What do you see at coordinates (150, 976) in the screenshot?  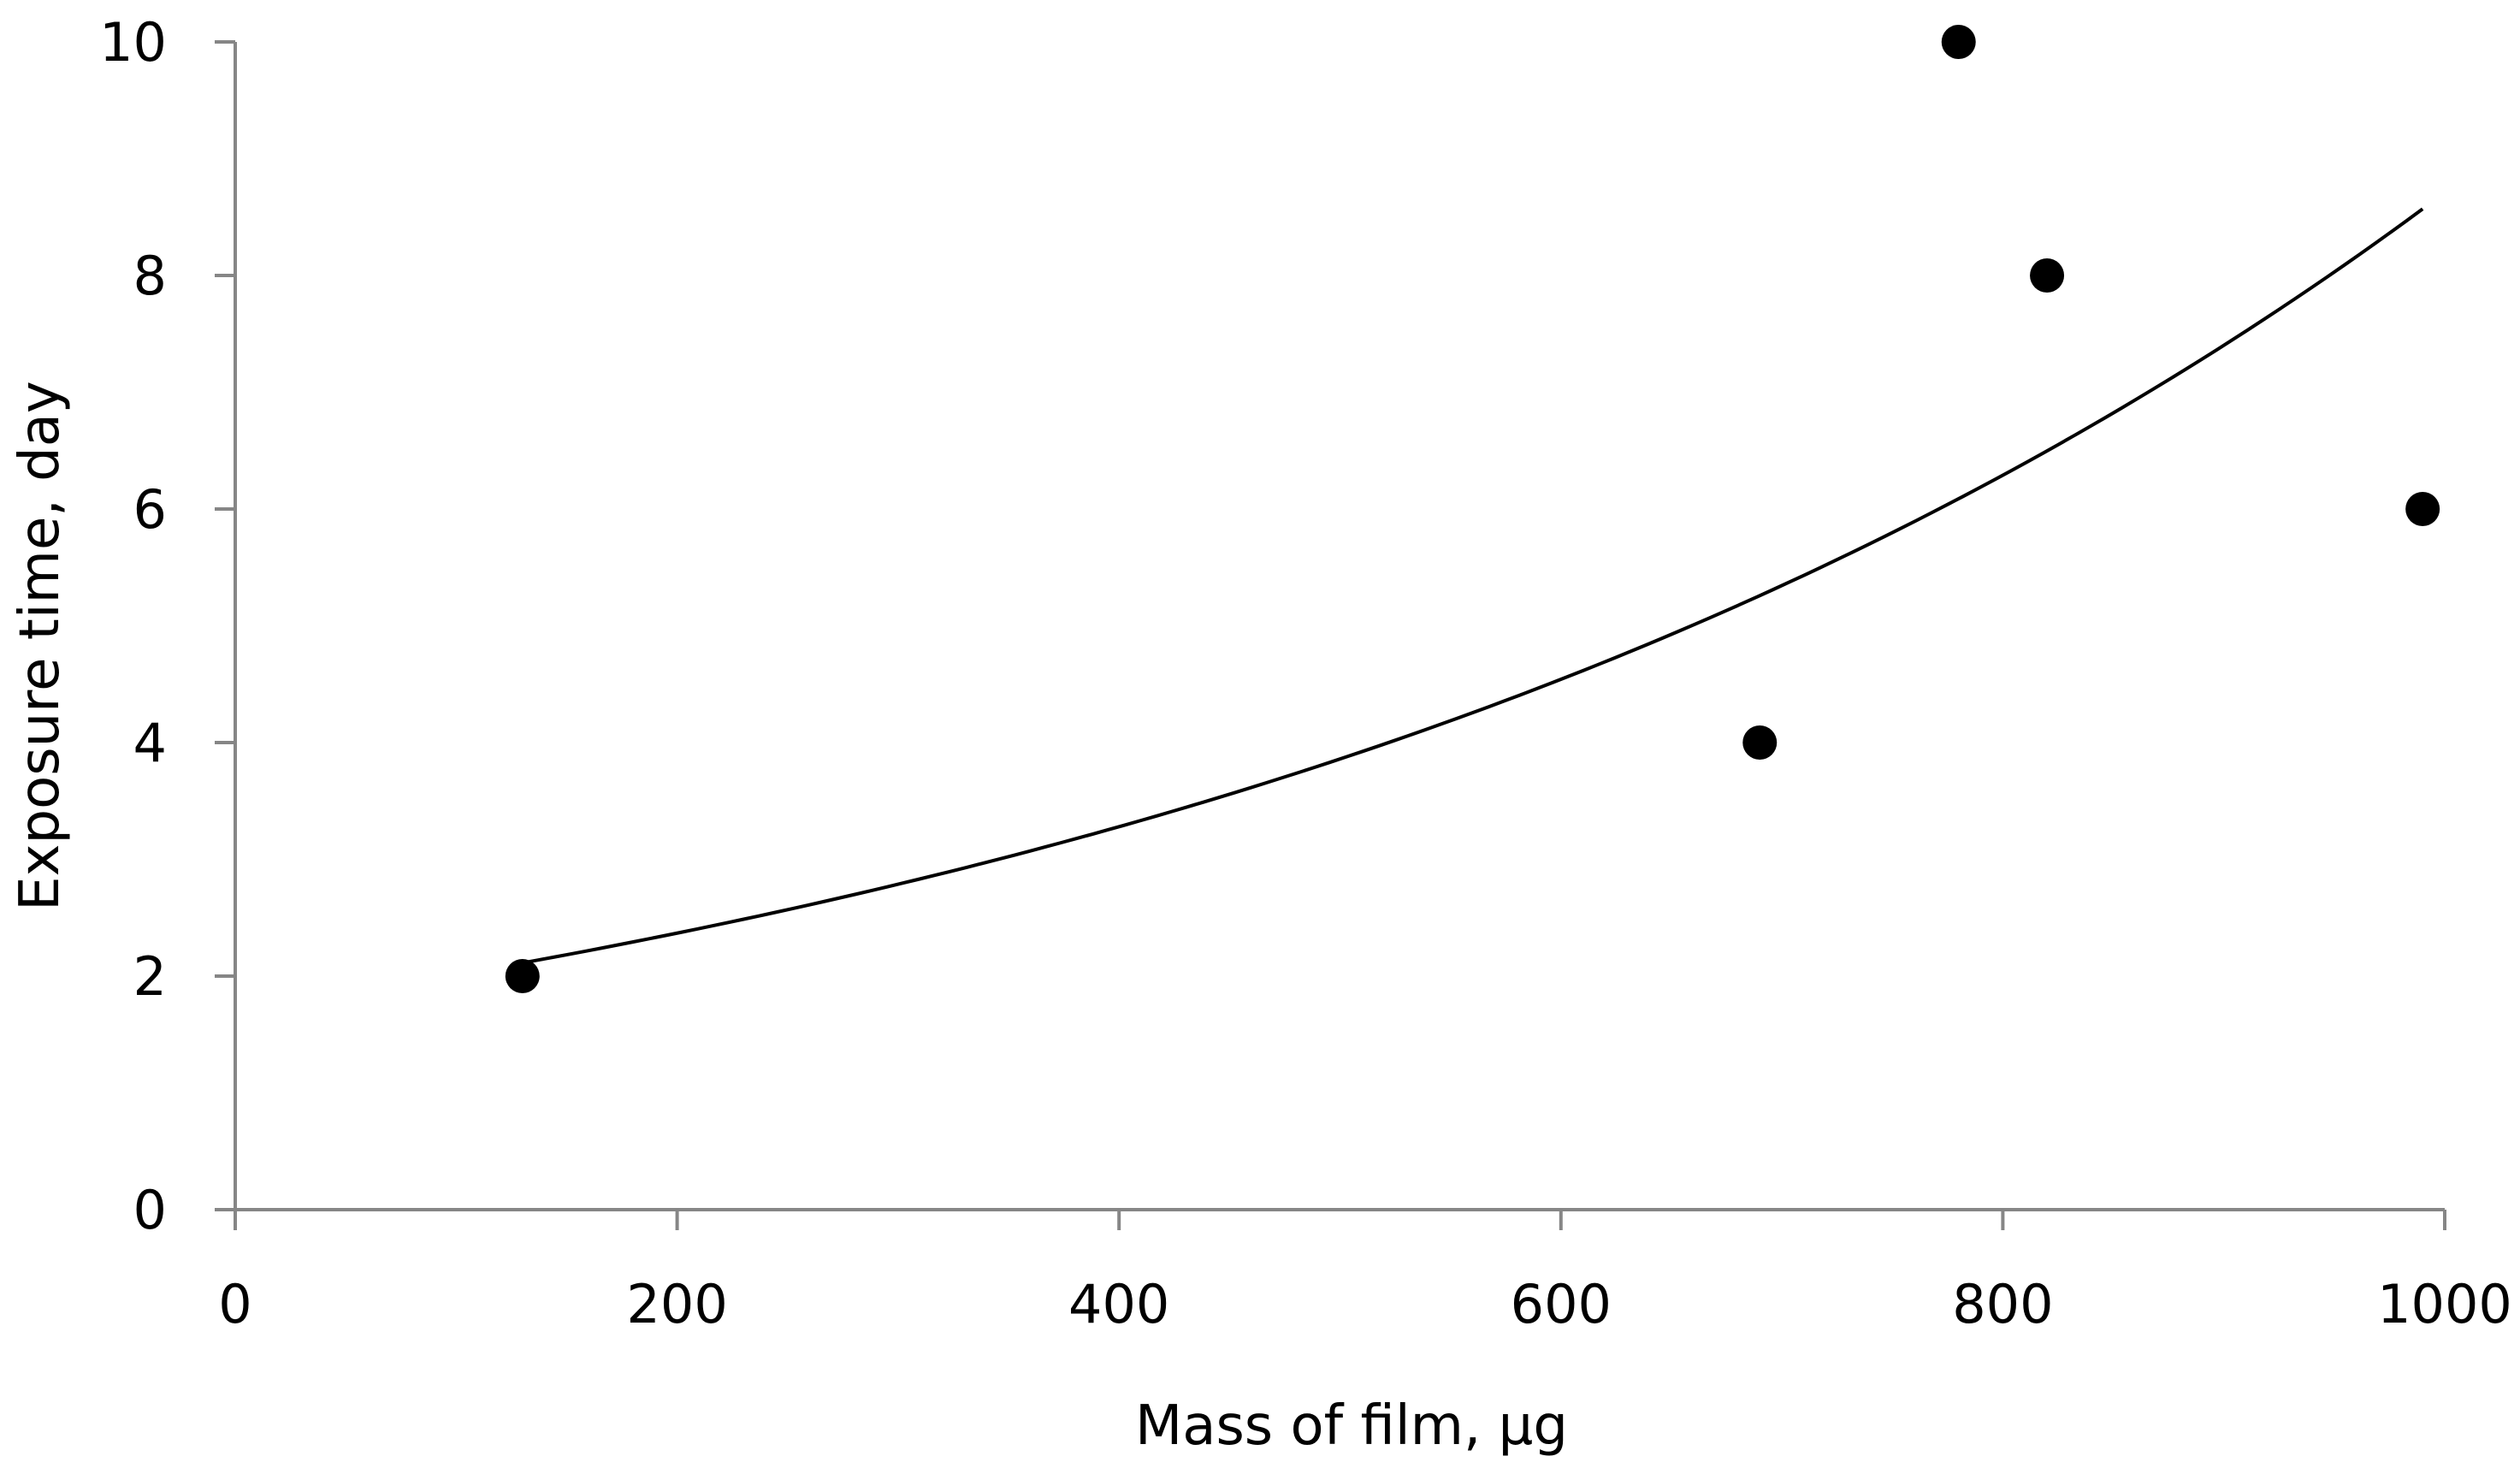 I see `y-tick-label: 2` at bounding box center [150, 976].